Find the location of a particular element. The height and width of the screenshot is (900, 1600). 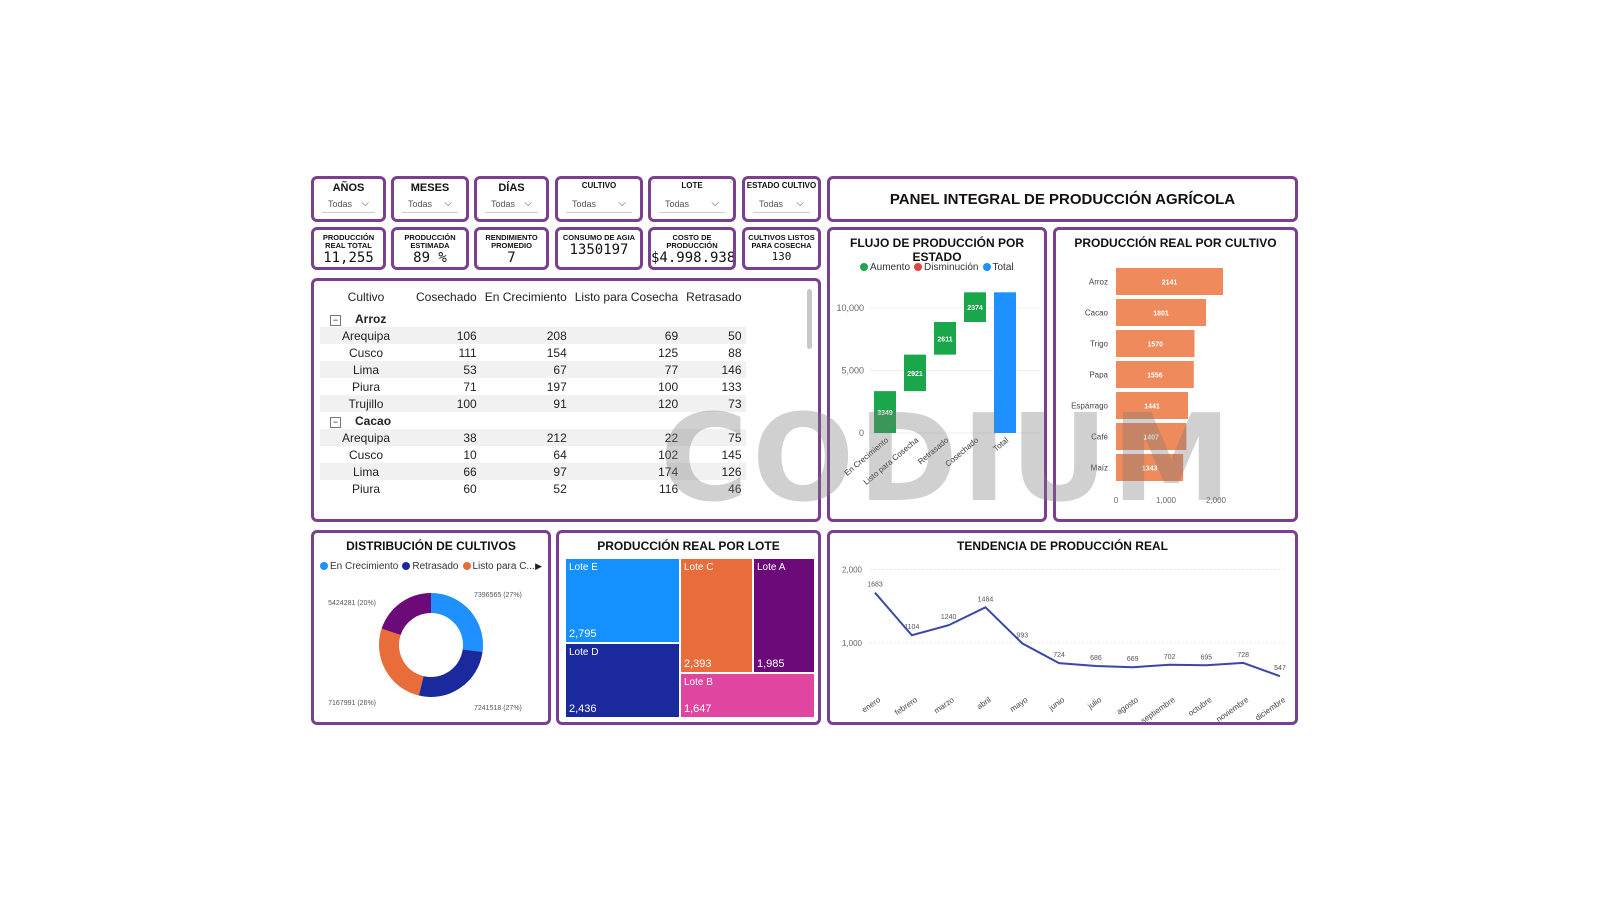

table-row: Cusco 111 154 125 88 is located at coordinates (533, 352).